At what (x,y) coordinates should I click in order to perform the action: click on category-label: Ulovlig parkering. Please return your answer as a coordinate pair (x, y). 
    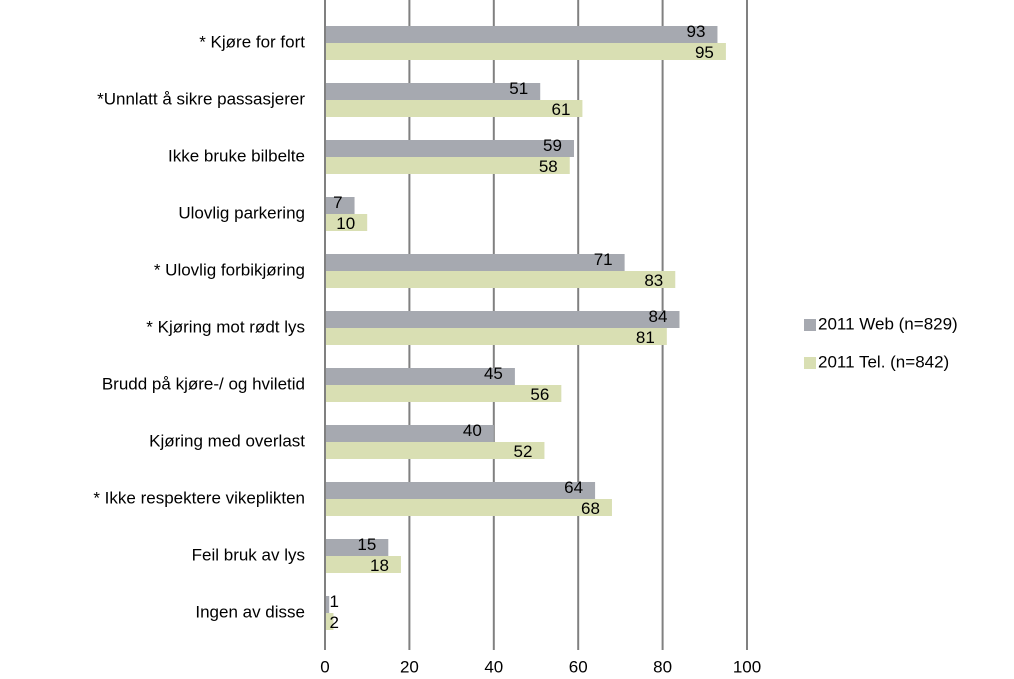
    Looking at the image, I should click on (241, 212).